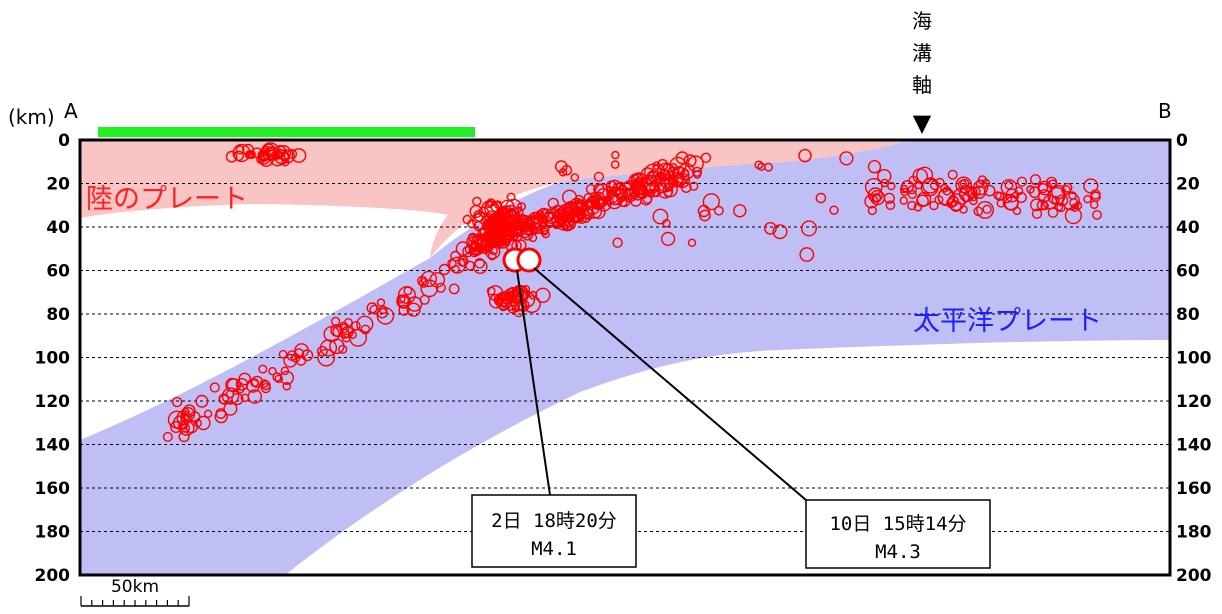  What do you see at coordinates (1194, 533) in the screenshot?
I see `depth-tick-label: 180` at bounding box center [1194, 533].